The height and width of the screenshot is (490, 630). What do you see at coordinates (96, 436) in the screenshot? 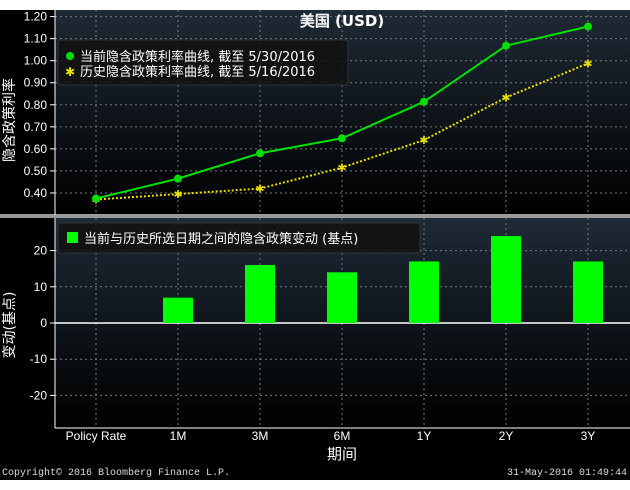
I see `x-tick-label: Policy Rate` at bounding box center [96, 436].